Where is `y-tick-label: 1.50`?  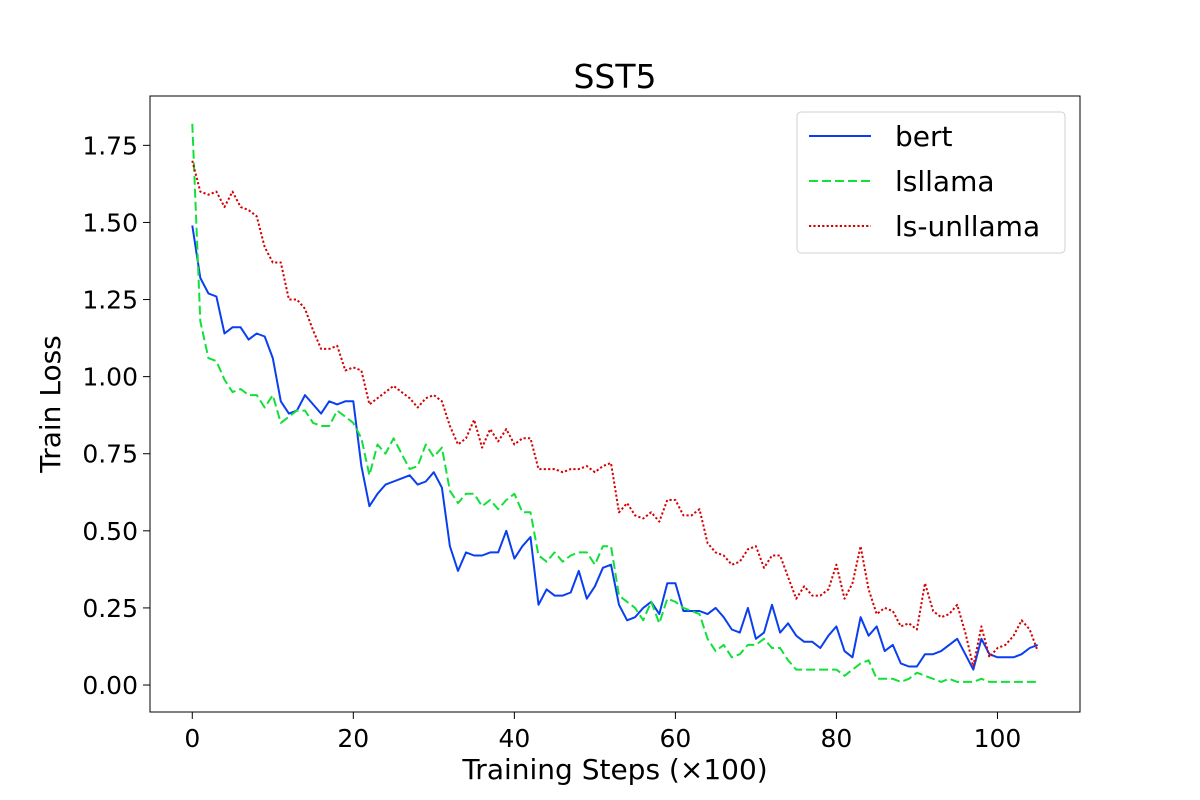
y-tick-label: 1.50 is located at coordinates (110, 222).